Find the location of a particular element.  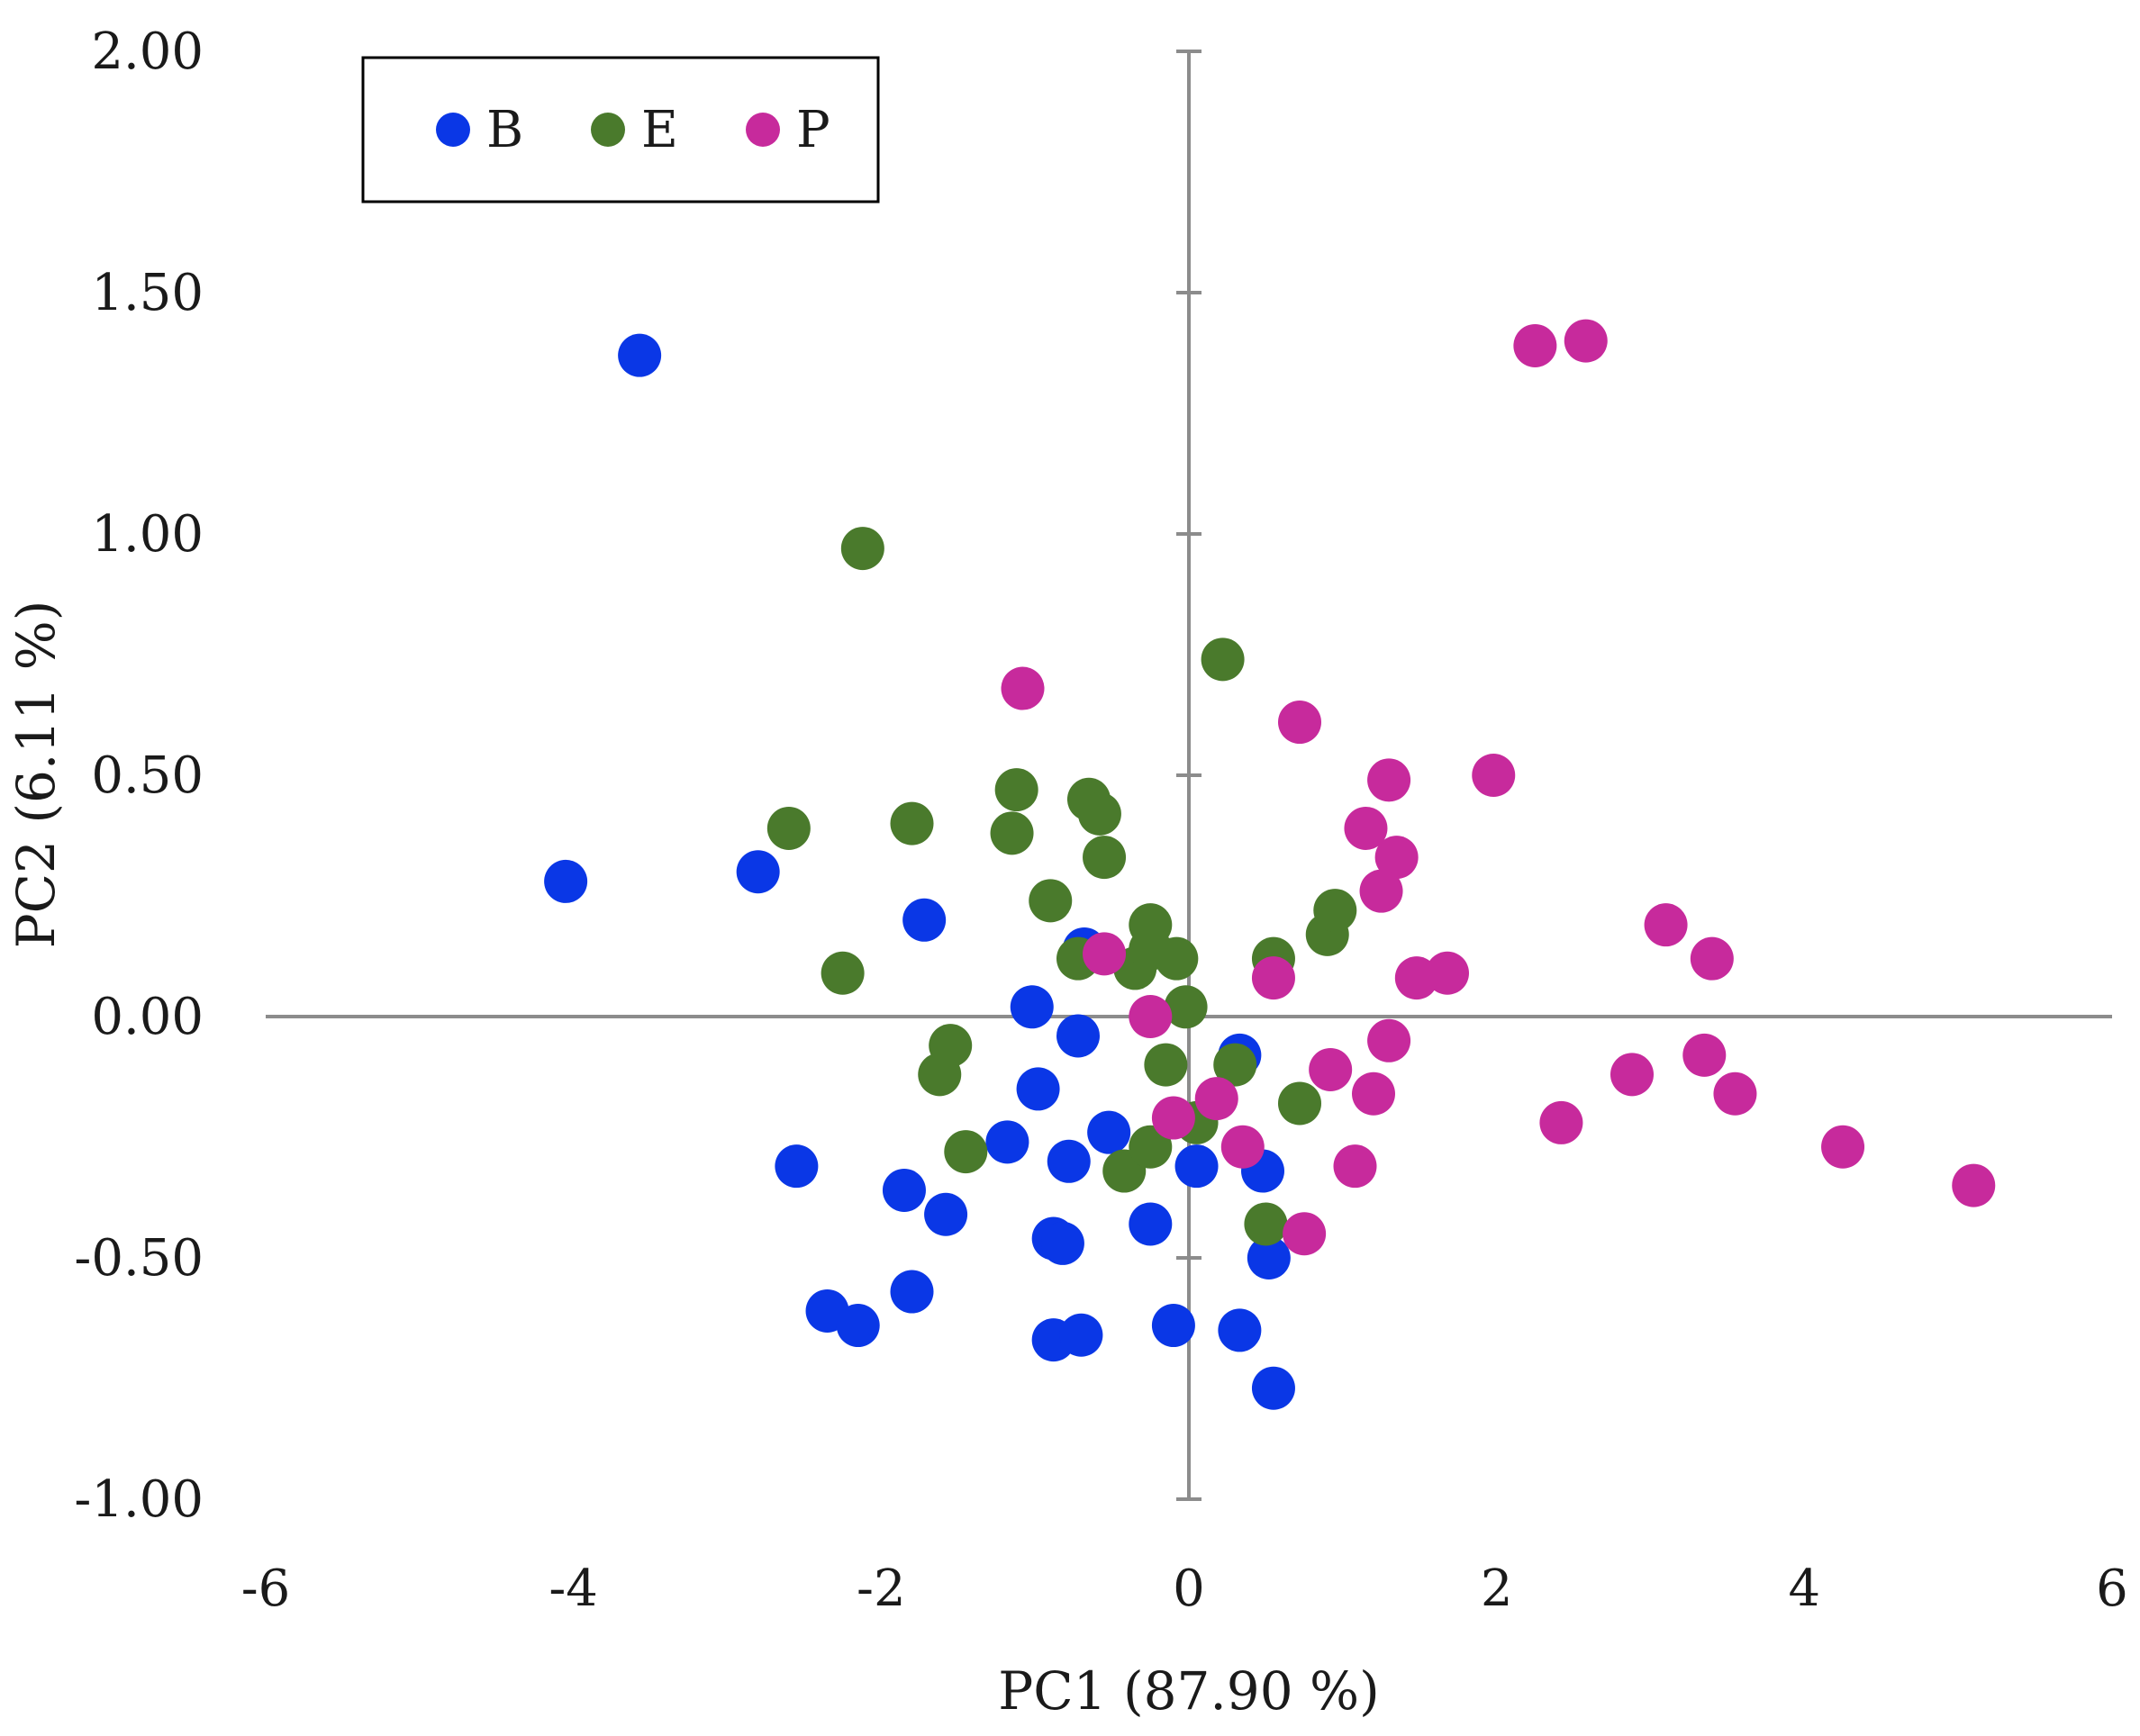

y-tick-label: 0.00 is located at coordinates (147, 1017).